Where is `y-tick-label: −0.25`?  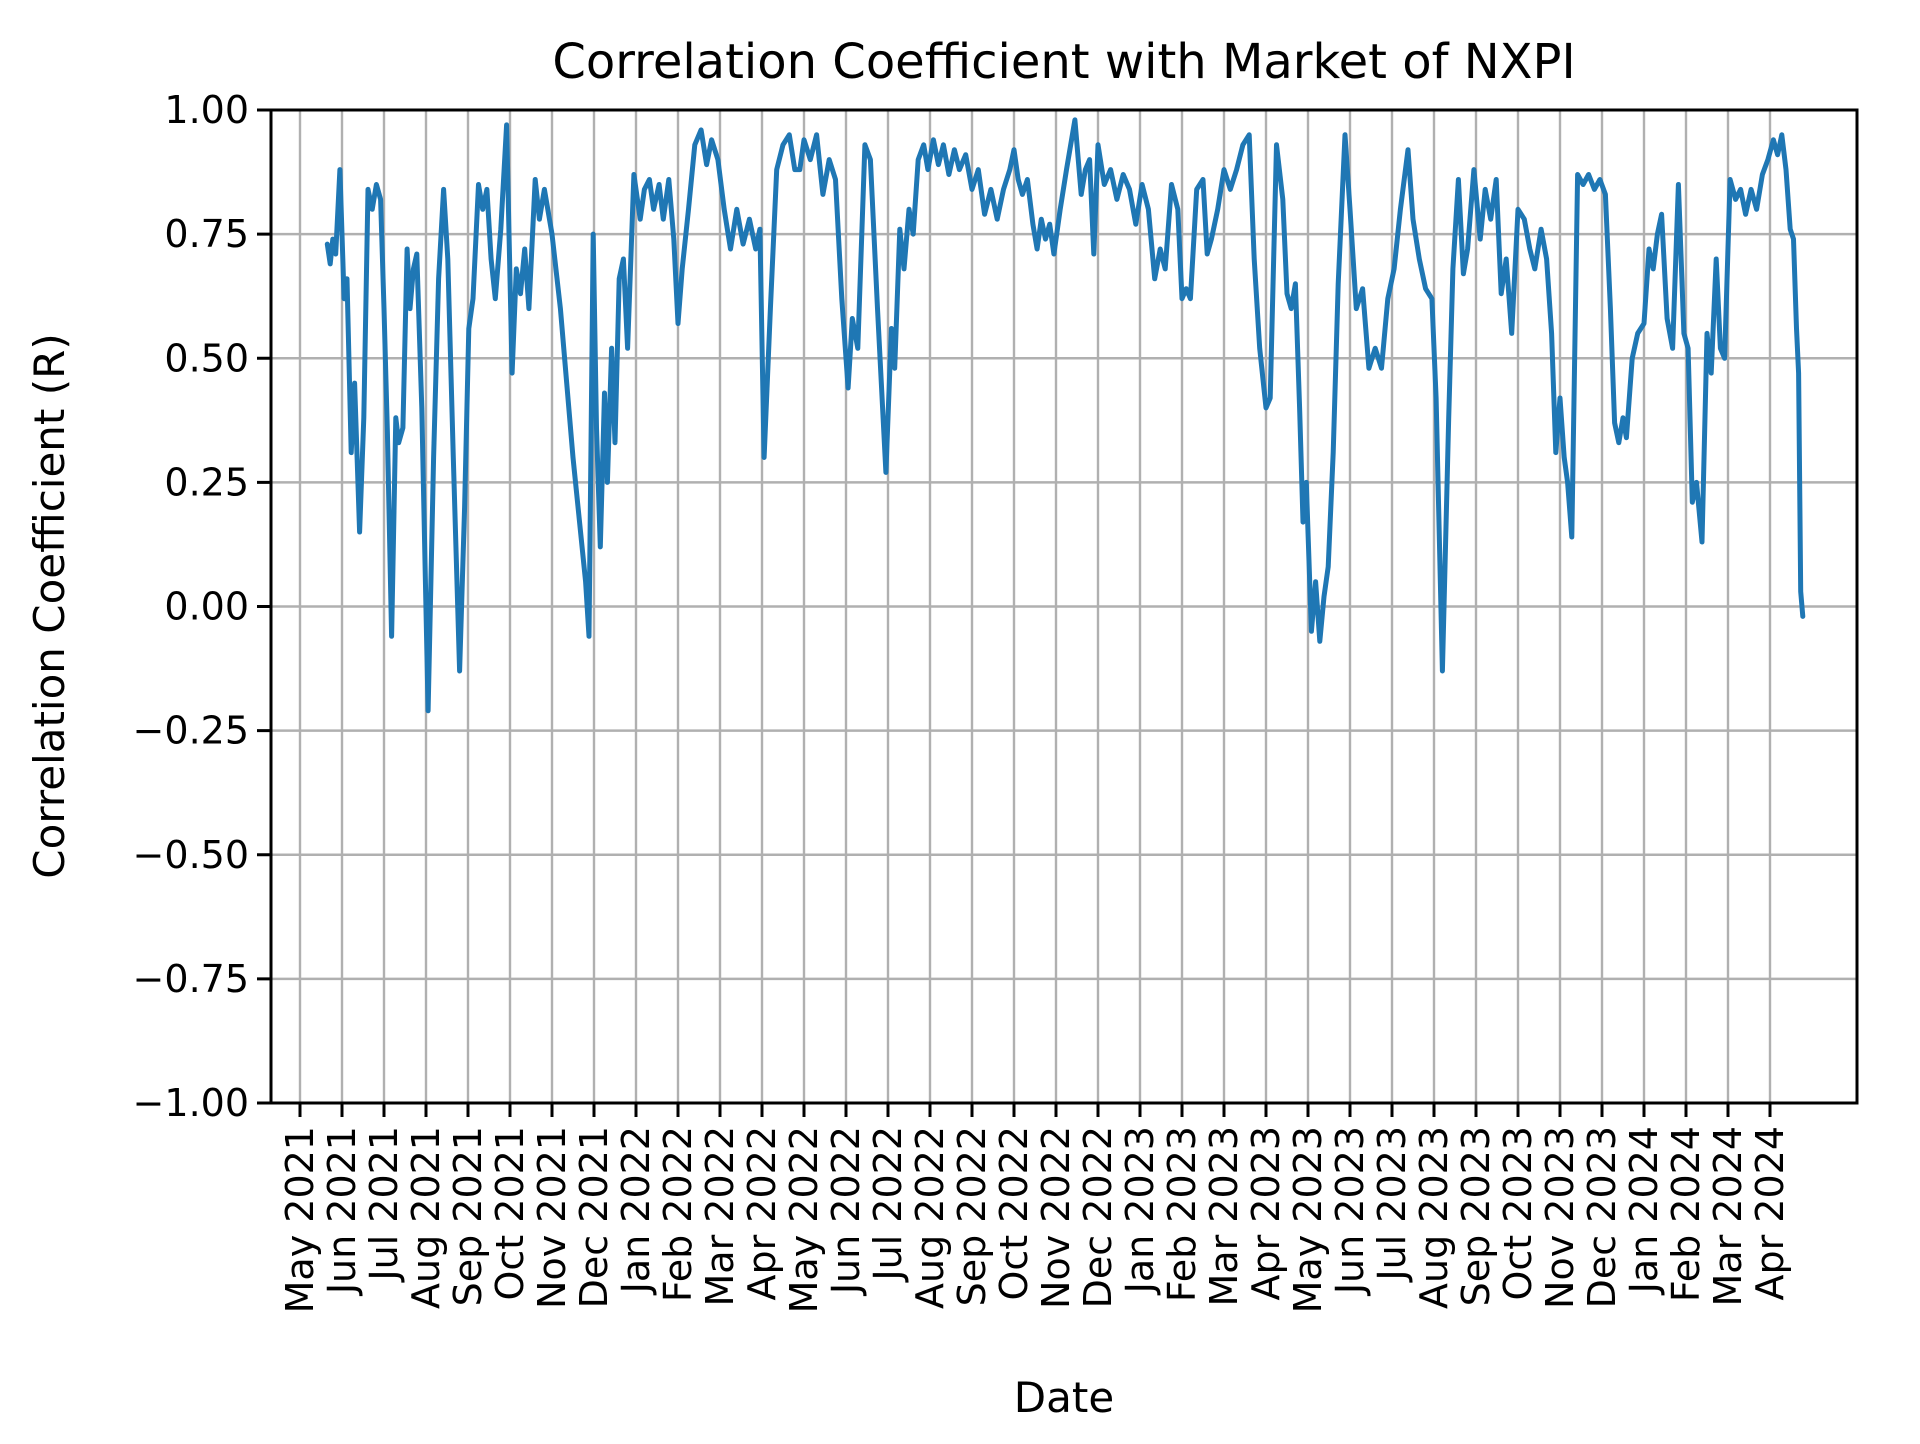
y-tick-label: −0.25 is located at coordinates (191, 731).